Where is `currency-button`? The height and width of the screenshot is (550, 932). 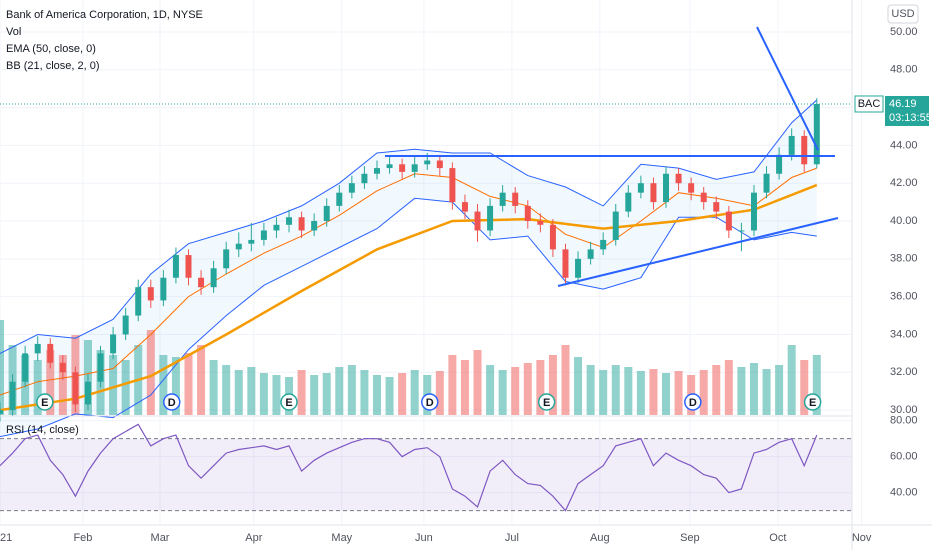
currency-button is located at coordinates (903, 14).